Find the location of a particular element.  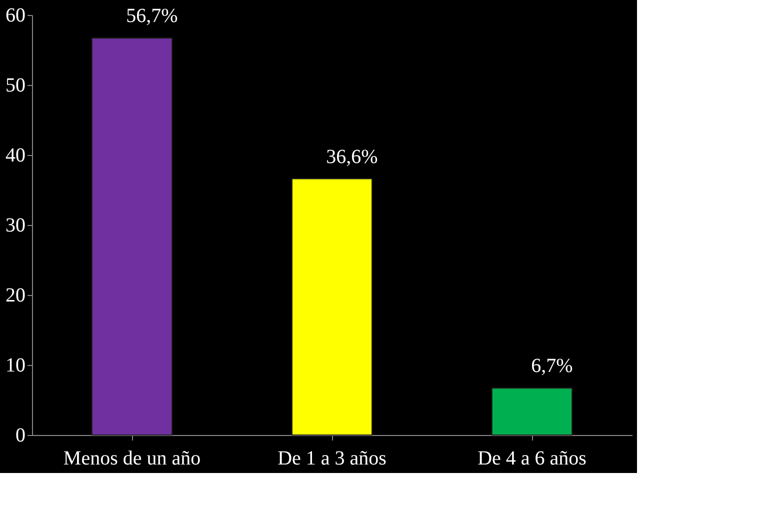

y-tick-label: 10 is located at coordinates (16, 365).